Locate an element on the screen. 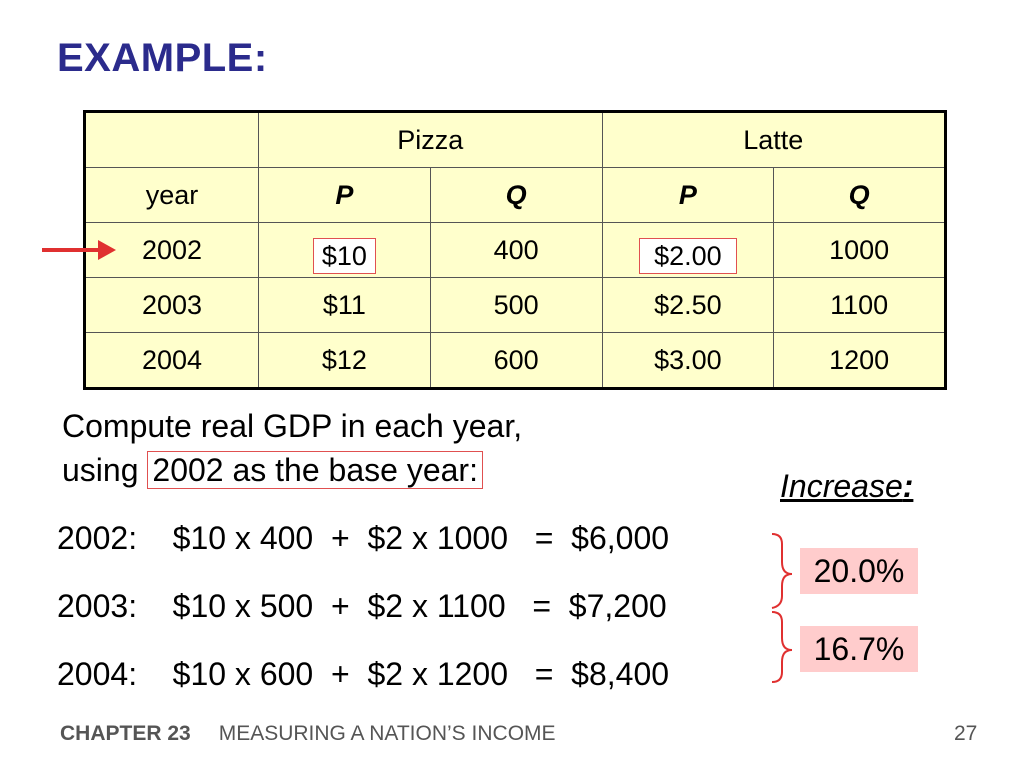 Image resolution: width=1024 pixels, height=768 pixels. table-row: 2004 $12 600 $3.00 1200 is located at coordinates (515, 360).